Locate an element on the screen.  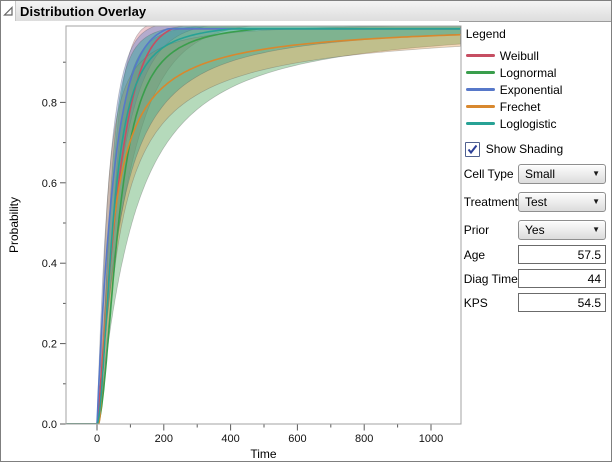
y-axis-title-wrap: Probability is located at coordinates (14, 225).